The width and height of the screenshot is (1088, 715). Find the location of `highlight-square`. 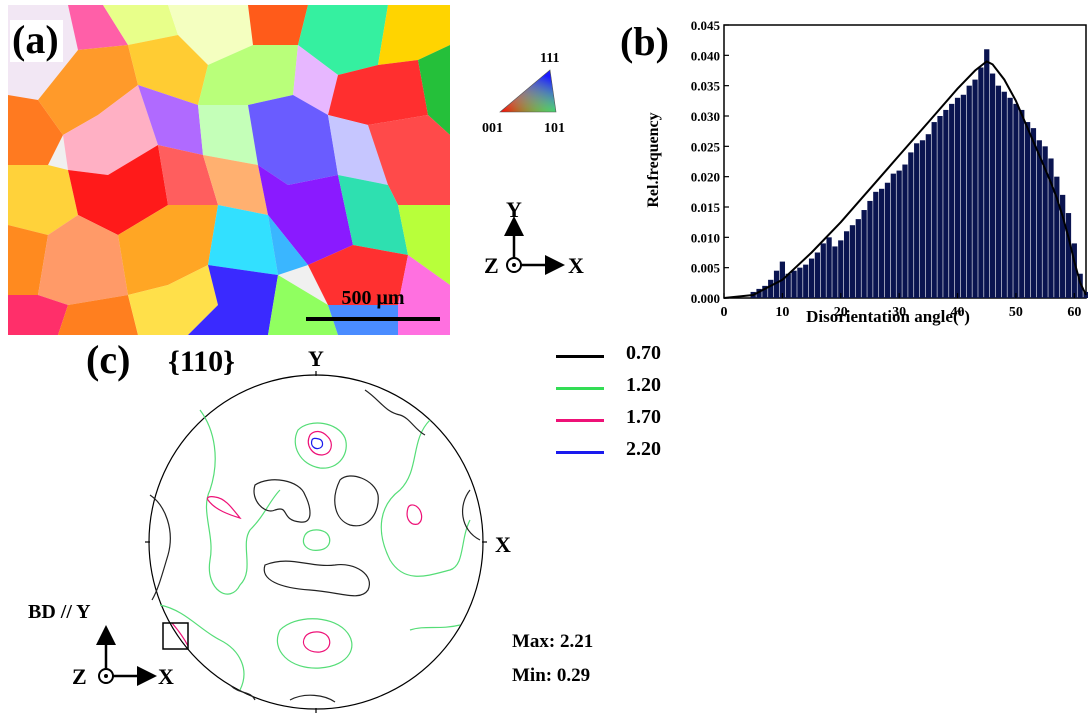

highlight-square is located at coordinates (175, 636).